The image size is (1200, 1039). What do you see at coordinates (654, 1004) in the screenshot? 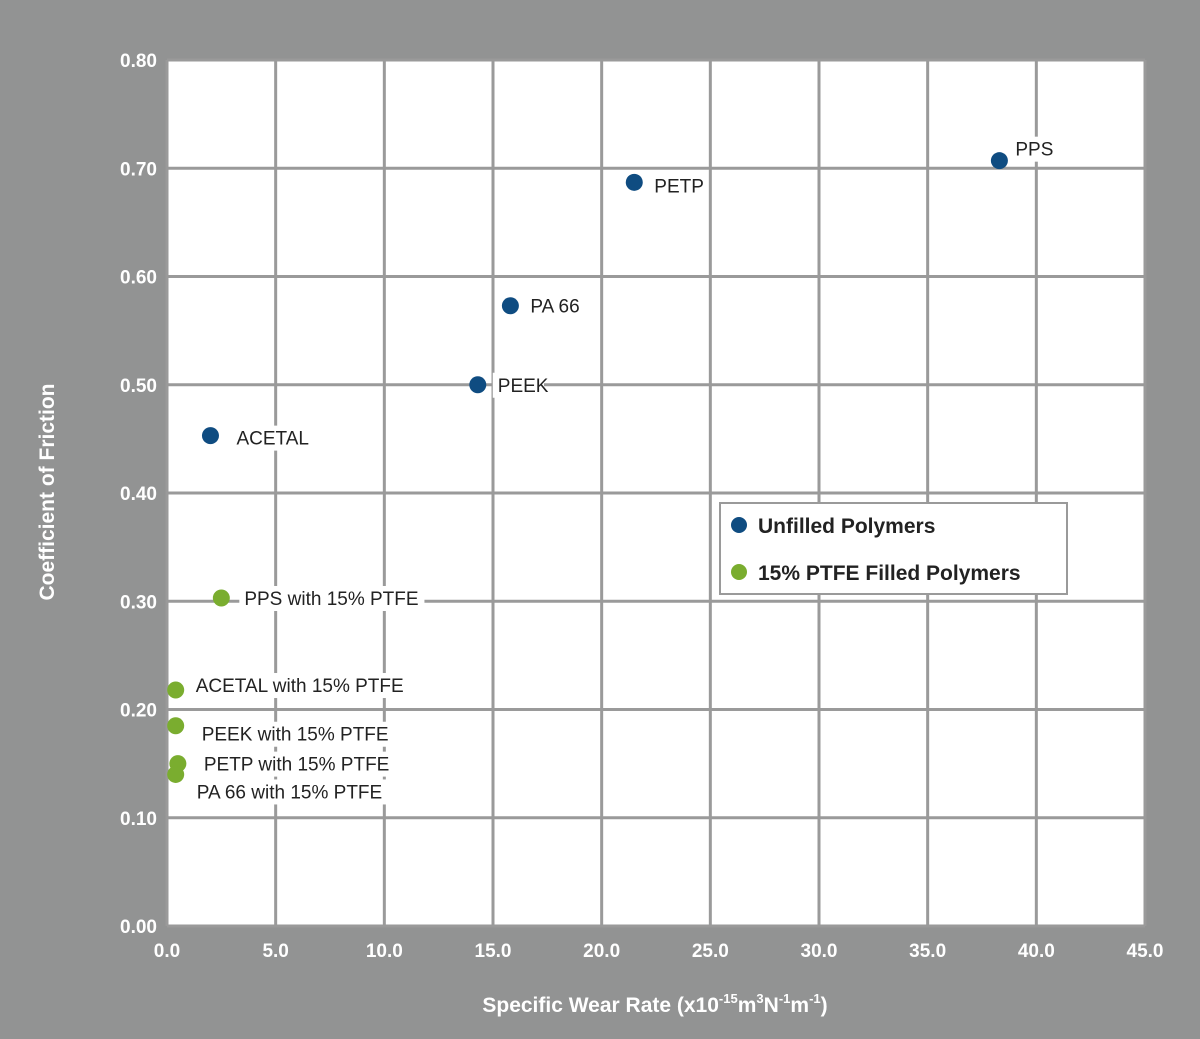
I see `x-axis-title: Specific Wear Rate (x10-15m3N-1m-1)` at bounding box center [654, 1004].